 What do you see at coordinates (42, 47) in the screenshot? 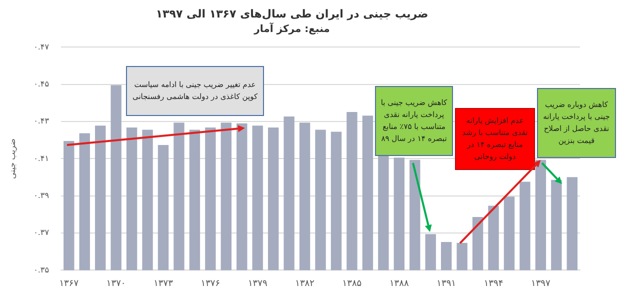
I see `y-tick-label: ۰.۴۷` at bounding box center [42, 47].